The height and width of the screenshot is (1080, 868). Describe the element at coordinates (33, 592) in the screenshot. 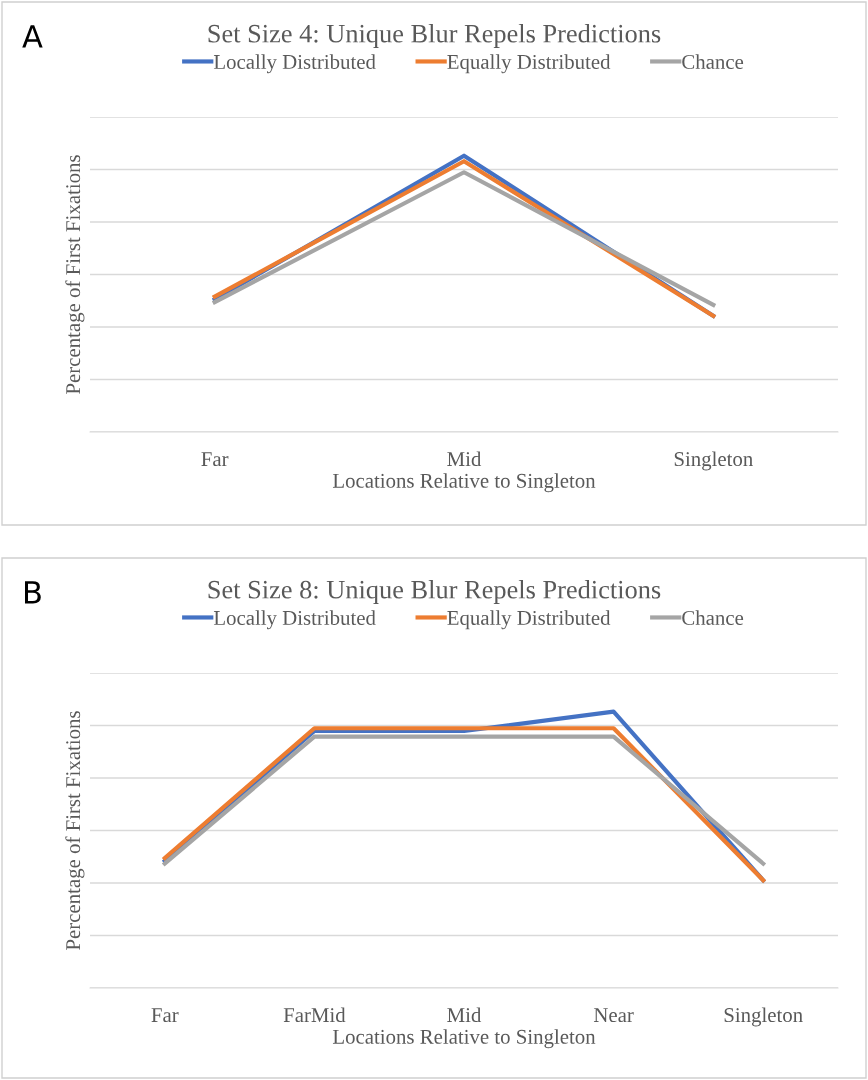

I see `text: B` at that location.